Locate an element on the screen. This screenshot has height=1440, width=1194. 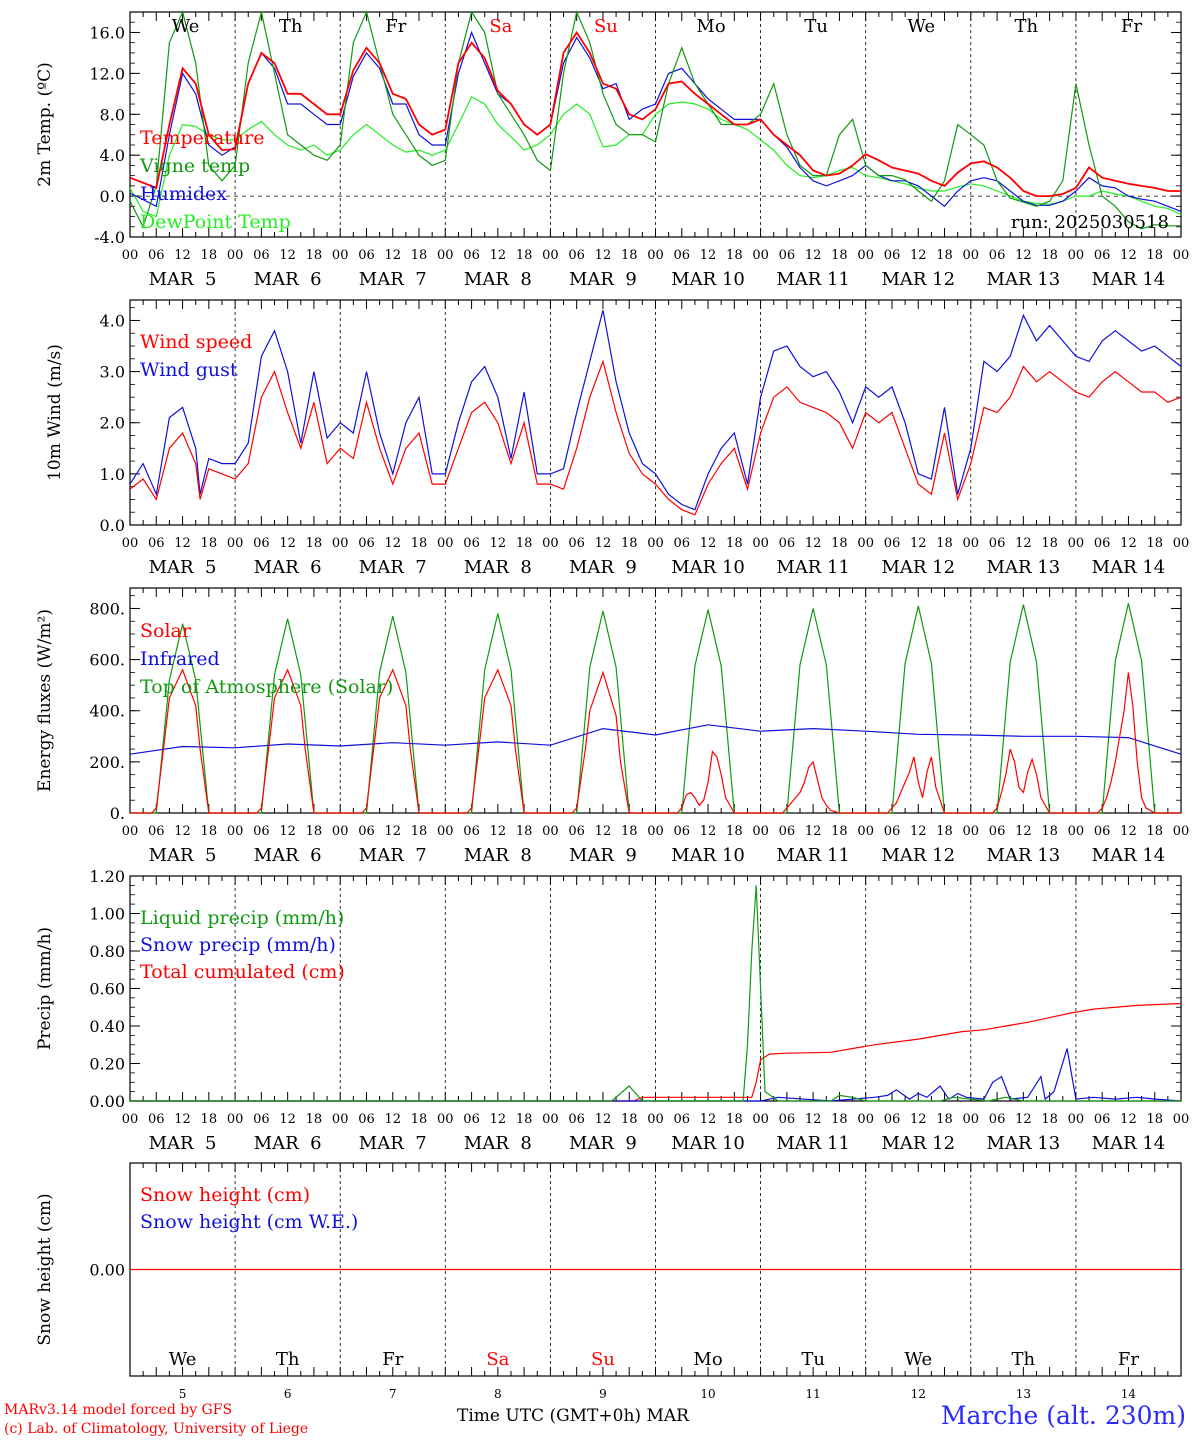
legend-entry: Liquid precip (mm/h) is located at coordinates (242, 918).